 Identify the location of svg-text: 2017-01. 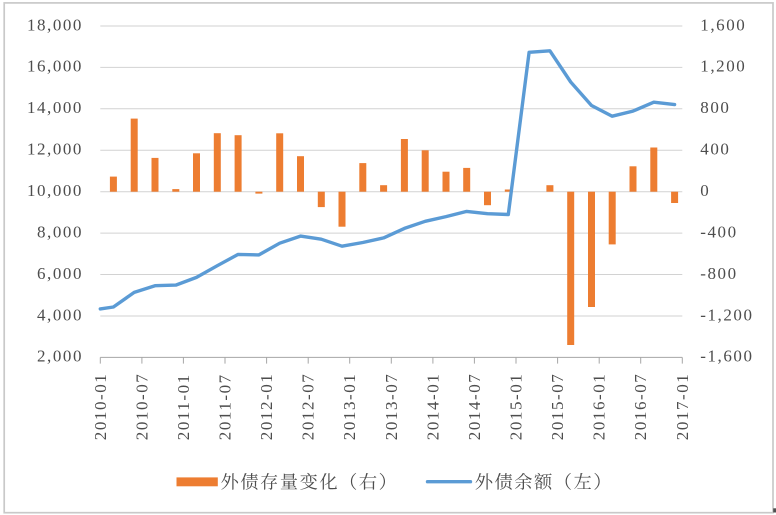
(682, 407).